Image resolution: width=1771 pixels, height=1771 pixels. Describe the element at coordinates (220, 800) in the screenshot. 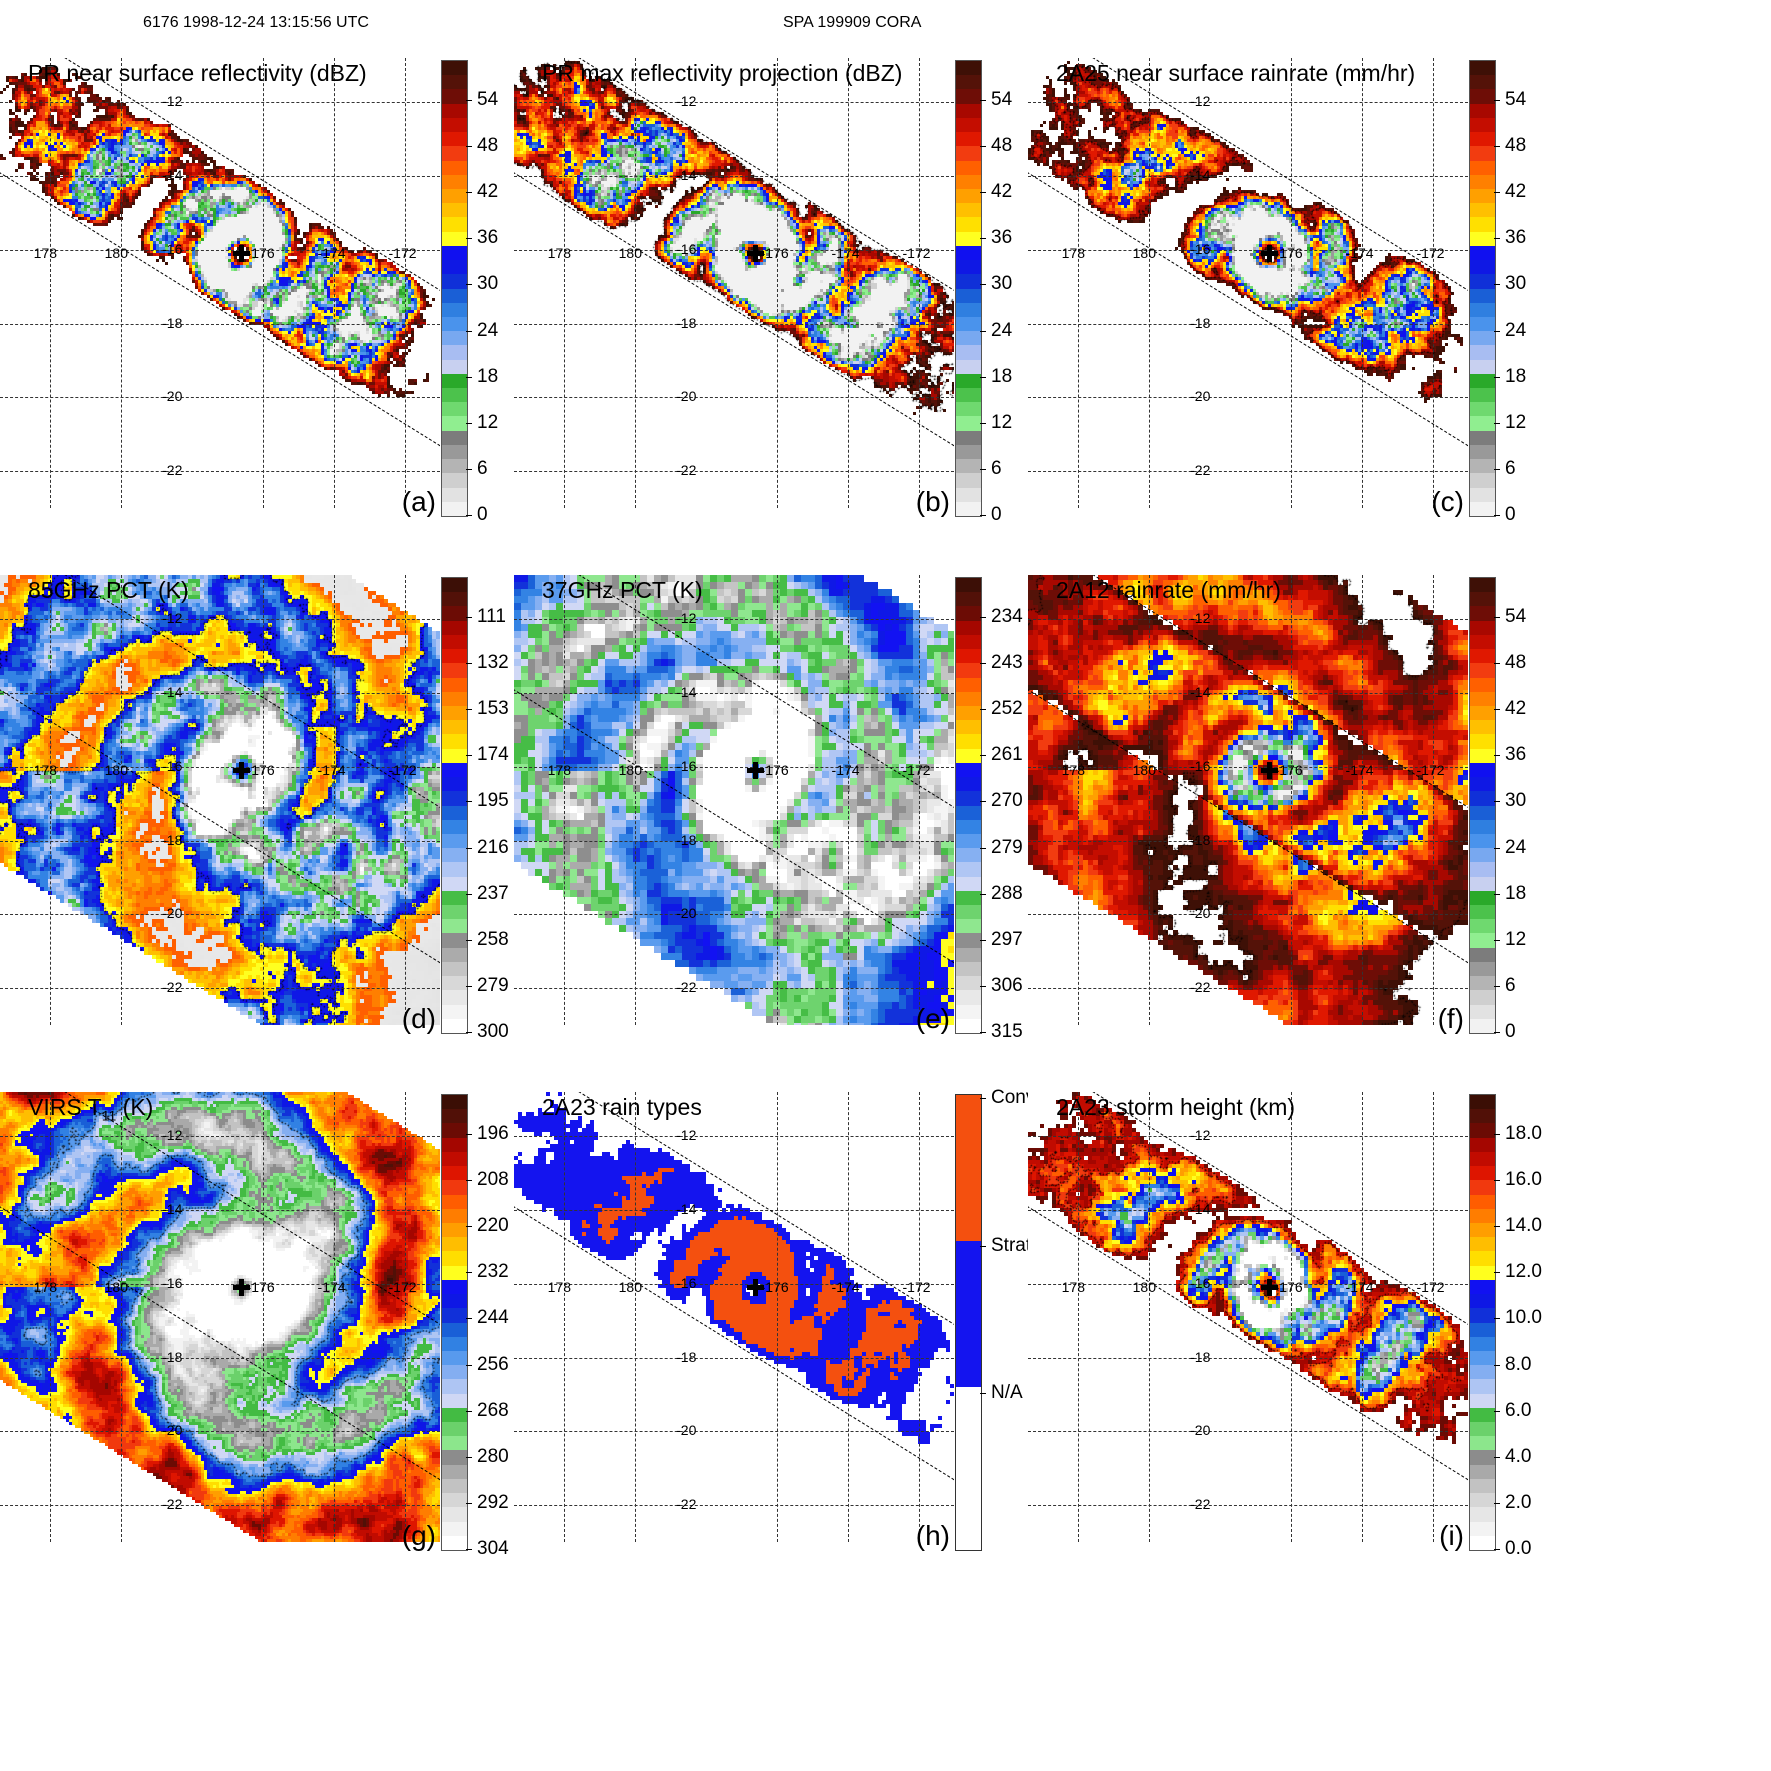

I see `map-area-d: -12 -14 -16 -18 -20 -22 178 180 -176 -174 -172` at that location.